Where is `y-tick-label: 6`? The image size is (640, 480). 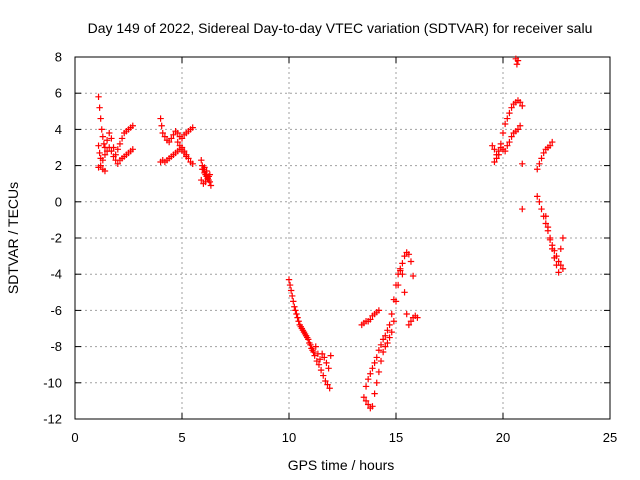 y-tick-label: 6 is located at coordinates (58, 93).